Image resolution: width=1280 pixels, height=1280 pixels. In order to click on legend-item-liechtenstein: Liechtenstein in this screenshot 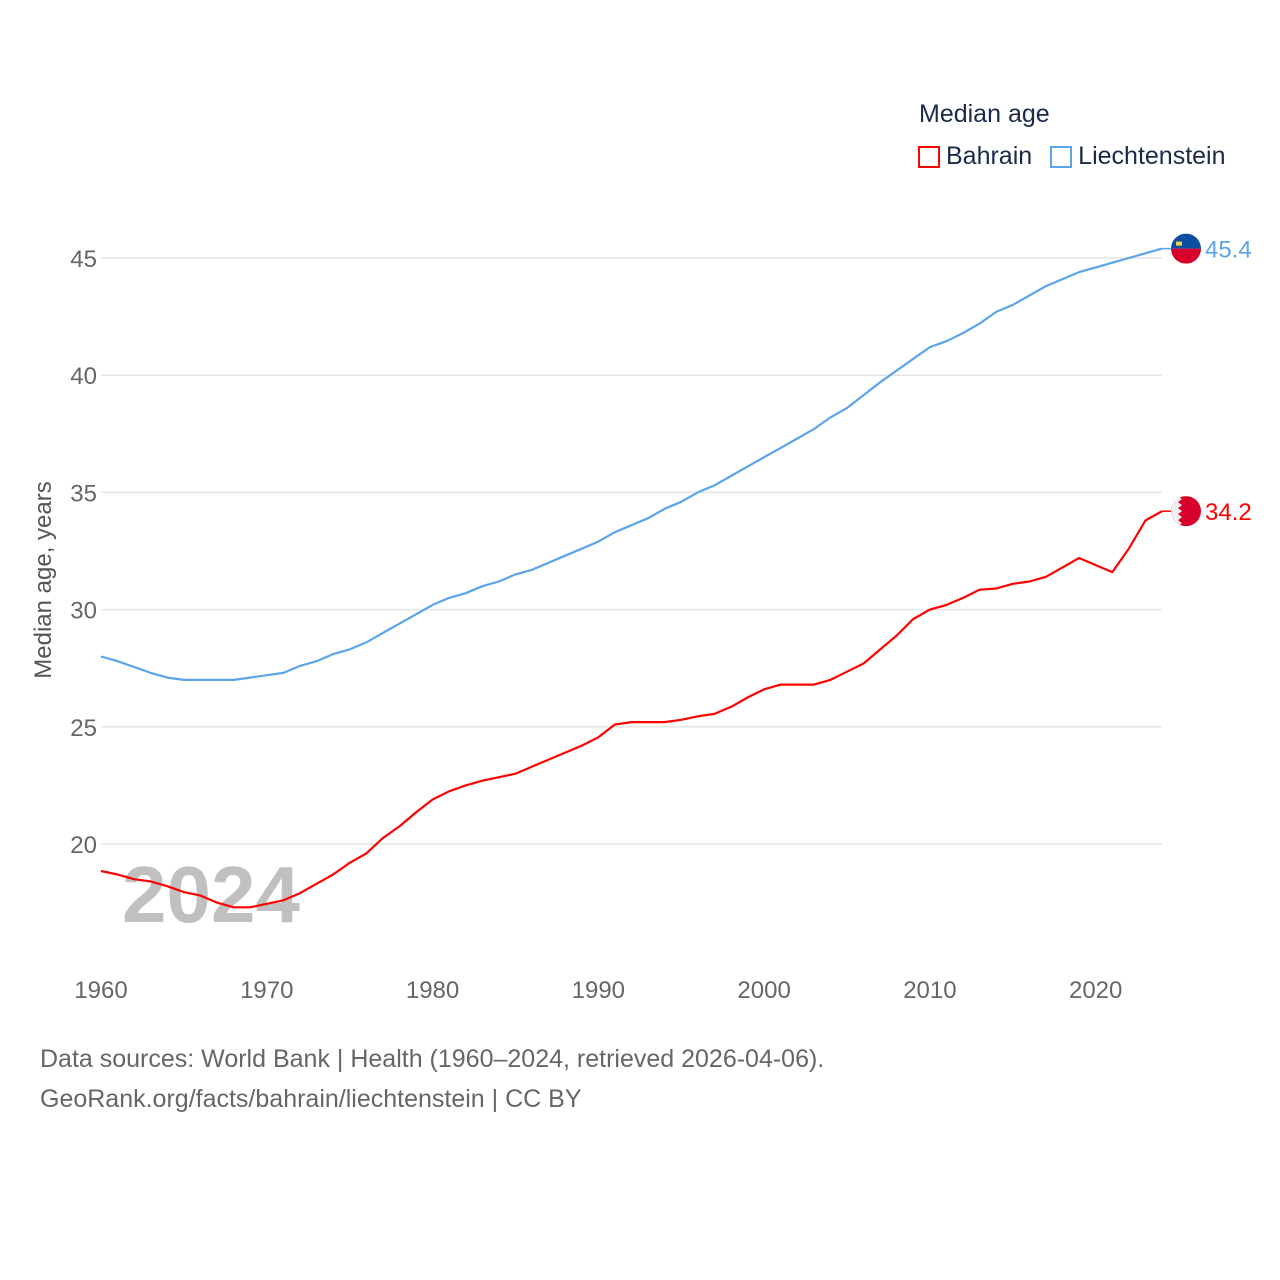, I will do `click(1138, 156)`.